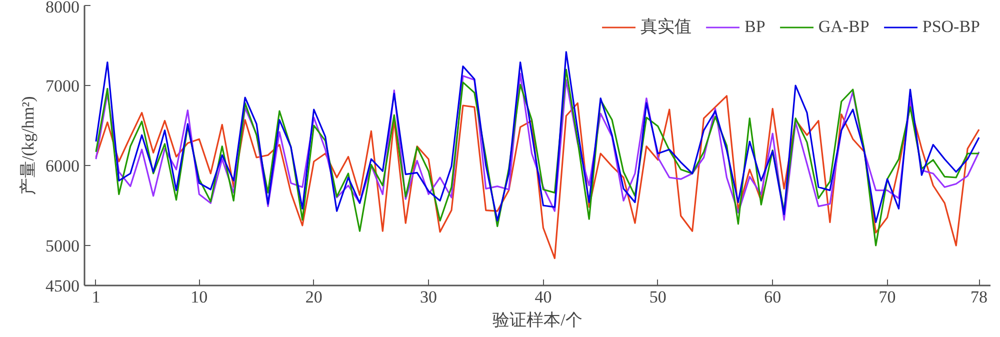 The height and width of the screenshot is (337, 1000). I want to click on y-tick-label: 4500, so click(63, 286).